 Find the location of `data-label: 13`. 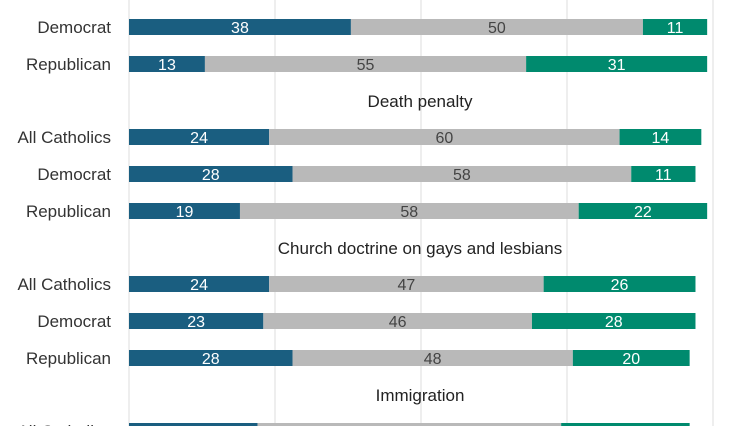

data-label: 13 is located at coordinates (167, 65).